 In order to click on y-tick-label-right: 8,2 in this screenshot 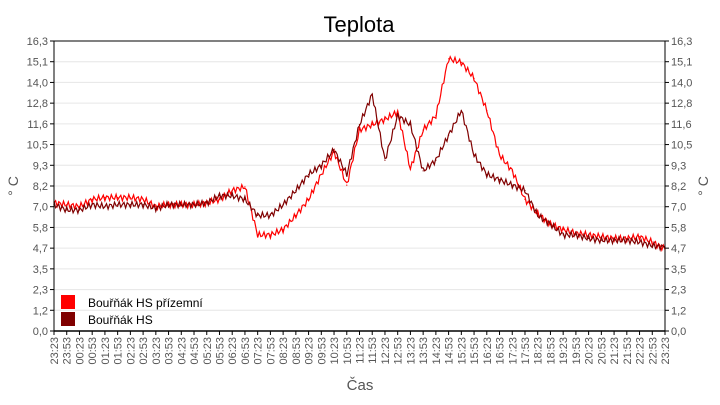, I will do `click(678, 187)`.